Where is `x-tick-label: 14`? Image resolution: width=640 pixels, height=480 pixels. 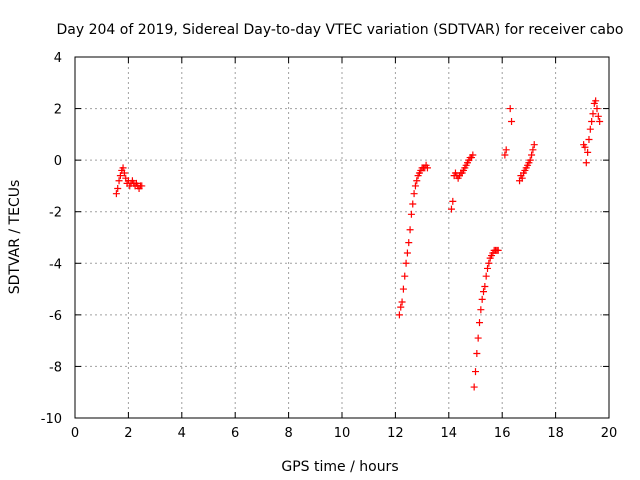
x-tick-label: 14 is located at coordinates (449, 433).